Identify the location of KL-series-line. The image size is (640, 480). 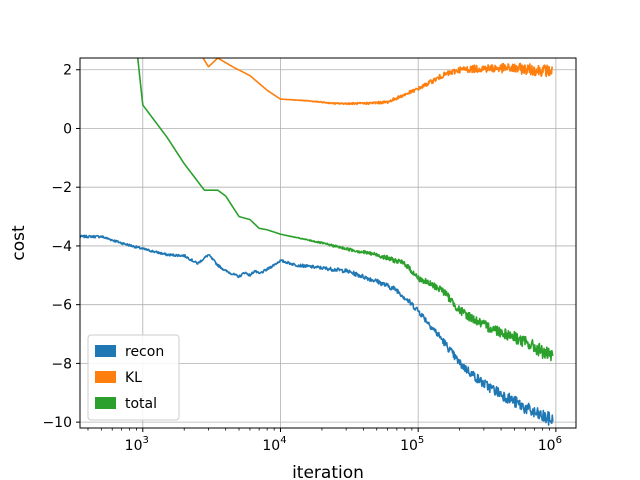
(378, 82).